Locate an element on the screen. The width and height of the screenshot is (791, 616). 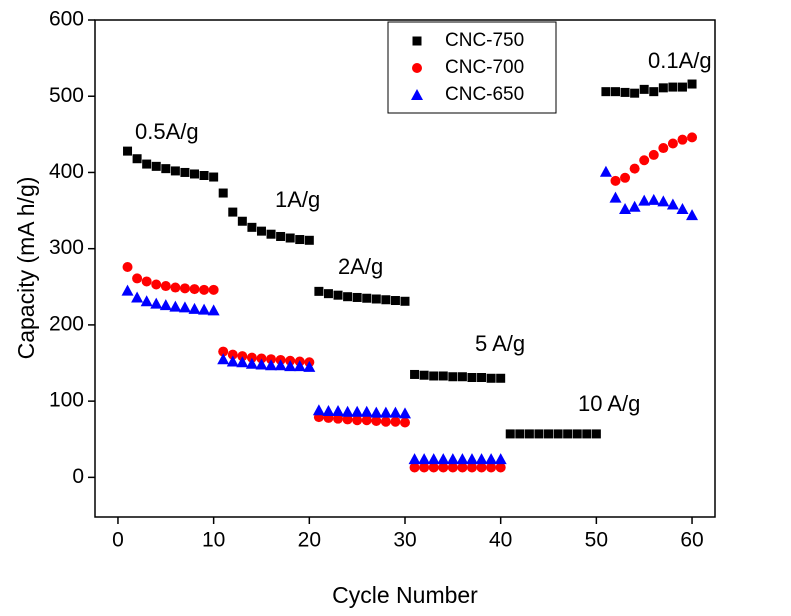
legend-label: CNC-750 is located at coordinates (484, 40).